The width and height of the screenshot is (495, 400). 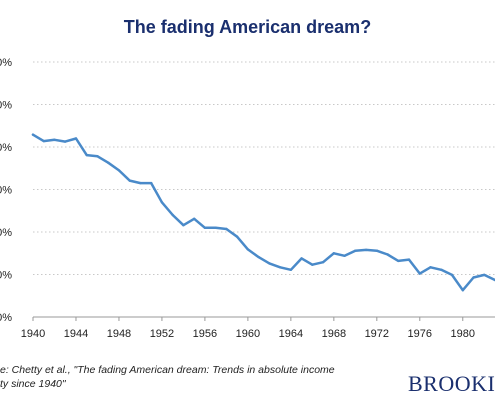 What do you see at coordinates (205, 334) in the screenshot?
I see `x-tick-label: 1956` at bounding box center [205, 334].